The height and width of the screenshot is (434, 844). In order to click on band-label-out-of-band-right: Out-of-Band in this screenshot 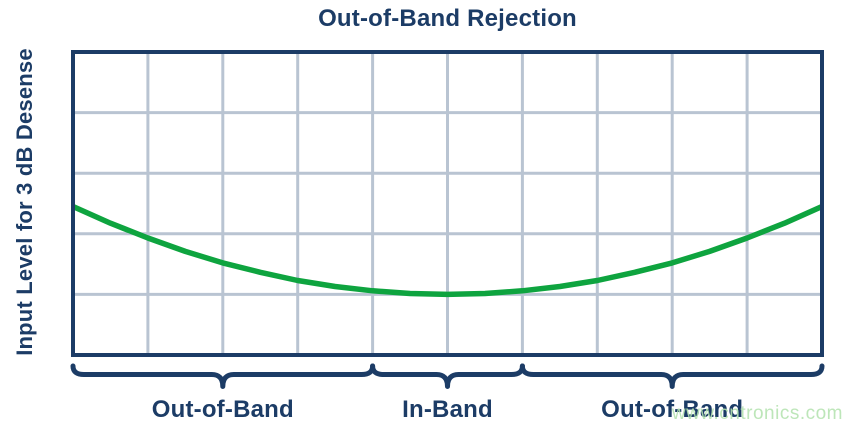, I will do `click(672, 409)`.